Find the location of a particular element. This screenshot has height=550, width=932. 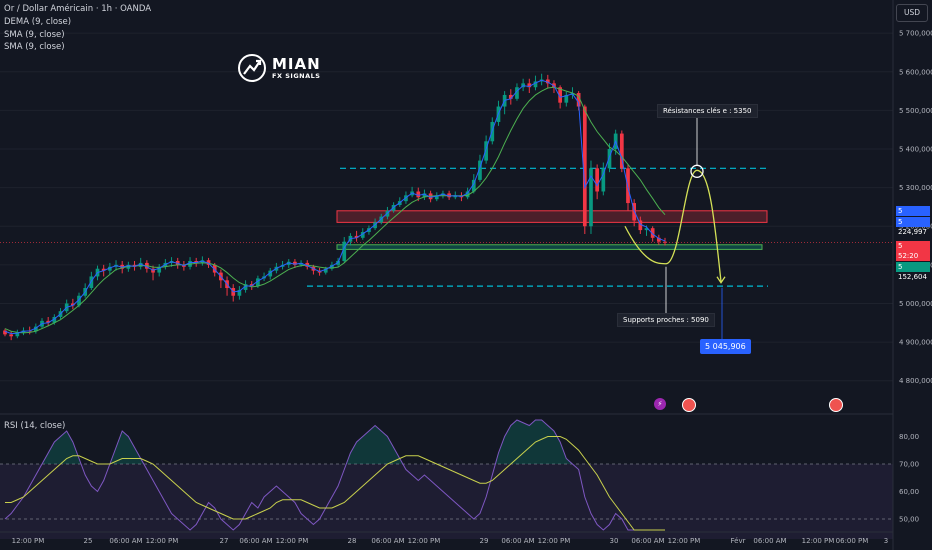

time-tick-label: 29 is located at coordinates (484, 541).